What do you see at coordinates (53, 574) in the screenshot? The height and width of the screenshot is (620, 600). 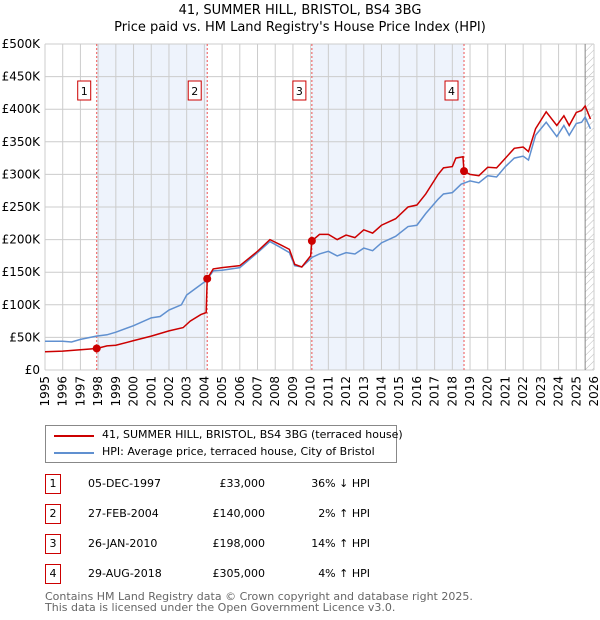 I see `sale-number-badge: 4` at bounding box center [53, 574].